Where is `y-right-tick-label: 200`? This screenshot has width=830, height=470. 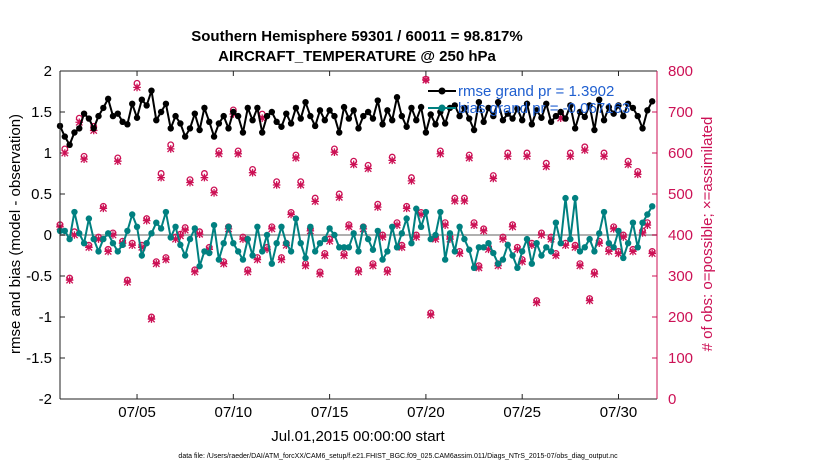 y-right-tick-label: 200 is located at coordinates (680, 317).